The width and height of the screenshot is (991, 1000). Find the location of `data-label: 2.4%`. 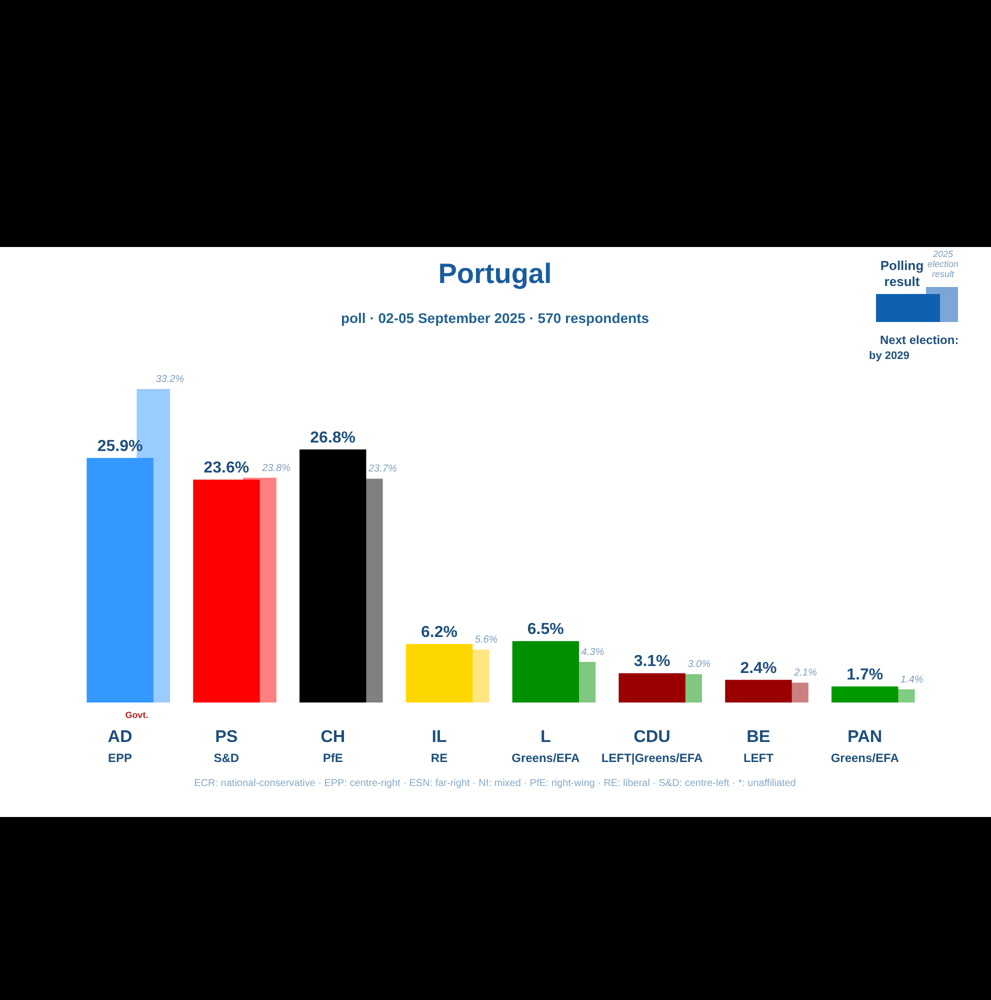

data-label: 2.4% is located at coordinates (758, 668).